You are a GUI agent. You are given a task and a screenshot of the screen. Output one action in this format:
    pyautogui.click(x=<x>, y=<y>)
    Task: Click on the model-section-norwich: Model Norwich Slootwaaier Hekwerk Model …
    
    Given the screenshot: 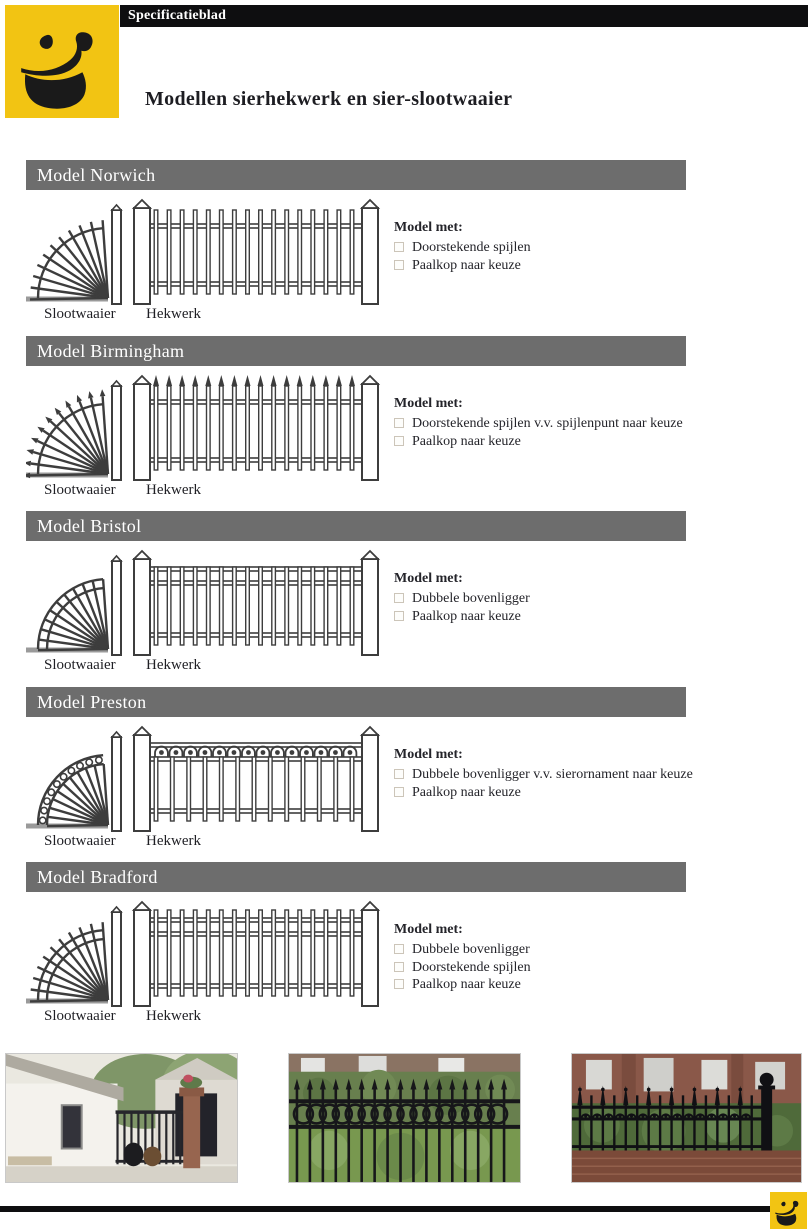 What is the action you would take?
    pyautogui.click(x=356, y=243)
    